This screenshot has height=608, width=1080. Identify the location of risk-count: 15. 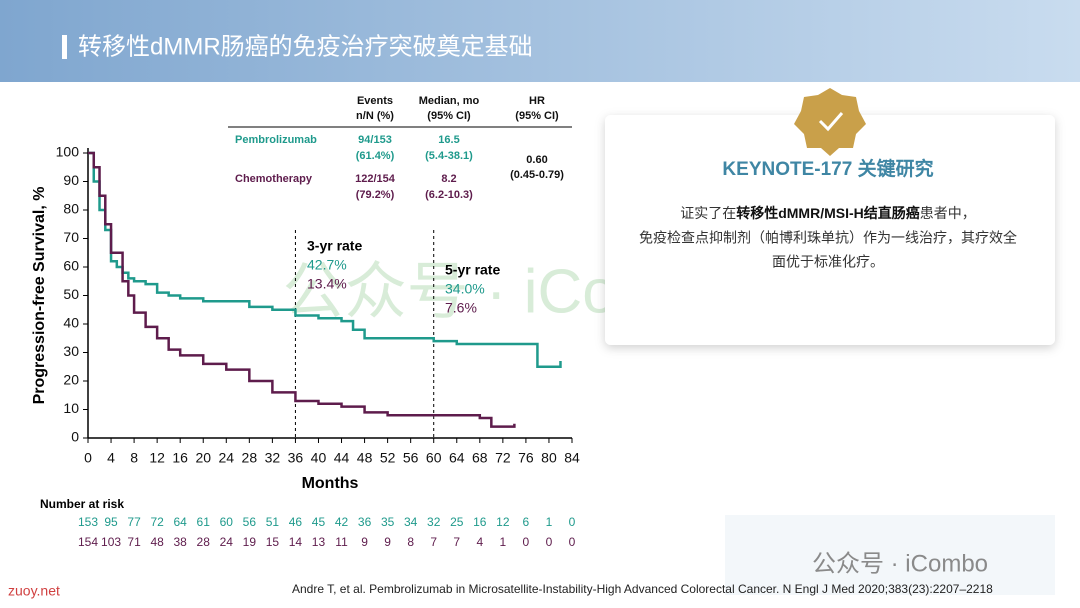
(273, 542).